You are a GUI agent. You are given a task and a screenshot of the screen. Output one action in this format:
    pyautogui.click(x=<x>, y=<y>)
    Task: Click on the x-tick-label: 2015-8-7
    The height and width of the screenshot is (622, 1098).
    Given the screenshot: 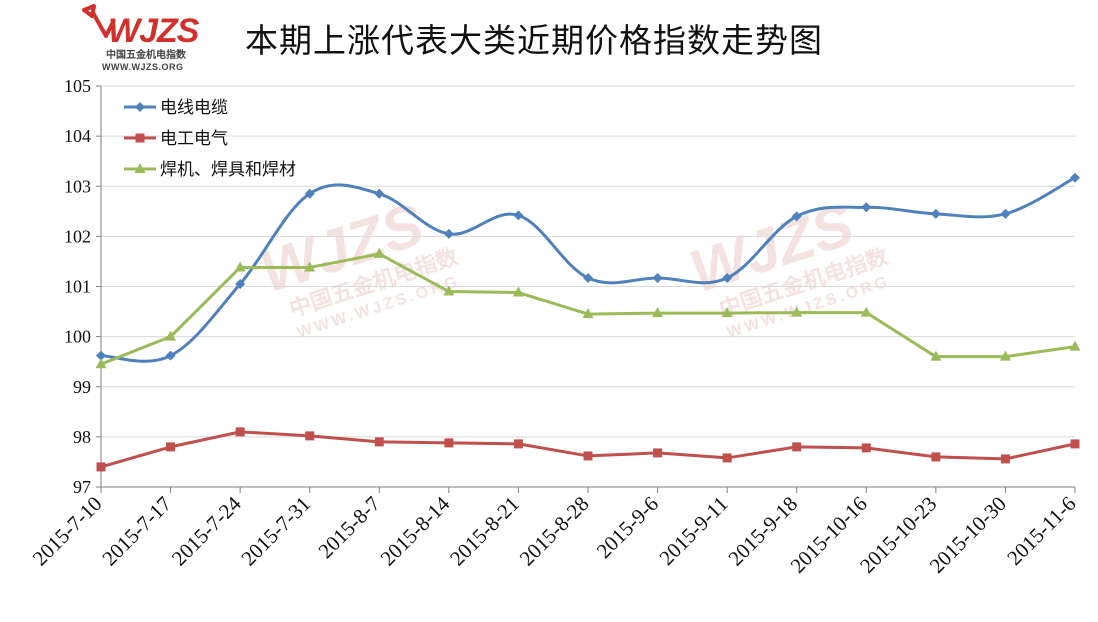 What is the action you would take?
    pyautogui.click(x=348, y=527)
    